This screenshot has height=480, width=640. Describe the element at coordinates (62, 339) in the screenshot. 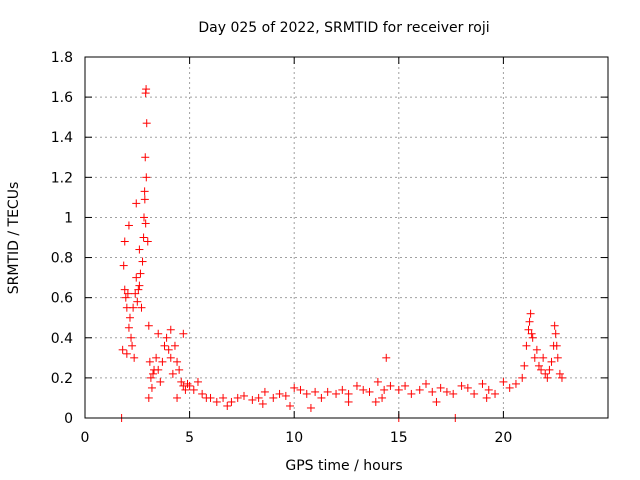

I see `y-tick-label: 0.4` at that location.